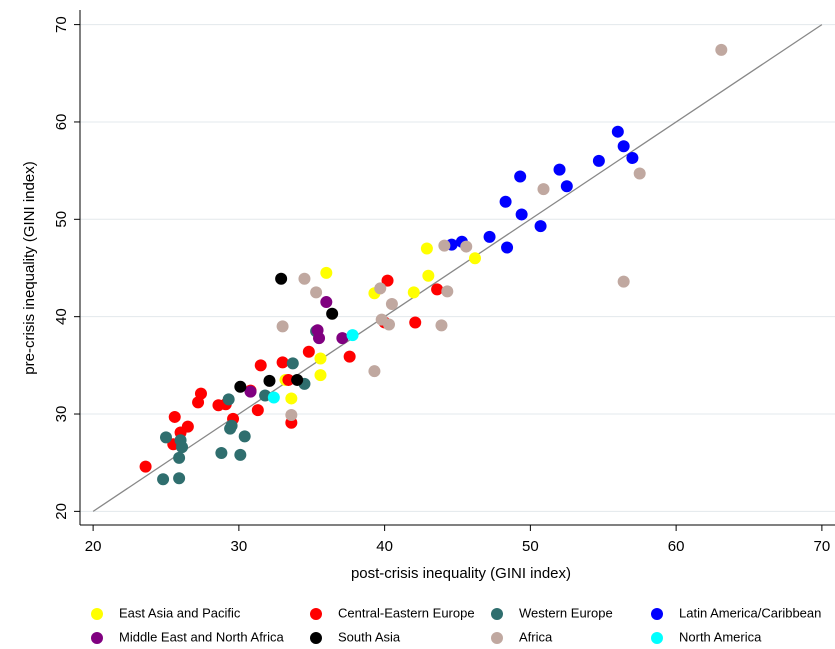  What do you see at coordinates (461, 573) in the screenshot?
I see `x-axis-title: post-crisis inequality (GINI index)` at bounding box center [461, 573].